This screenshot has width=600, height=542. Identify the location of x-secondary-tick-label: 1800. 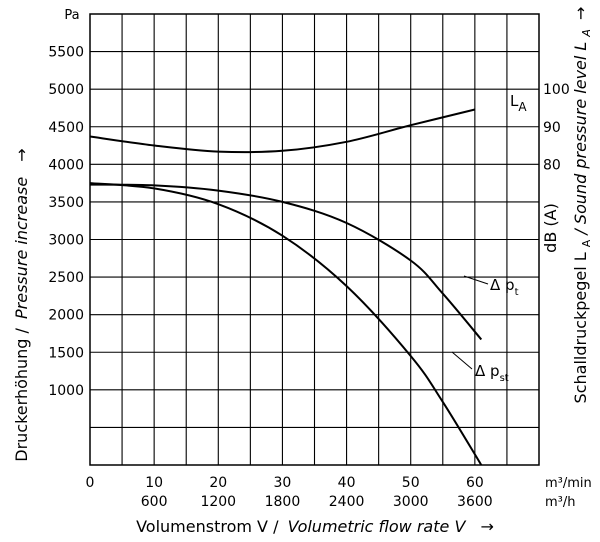
(283, 502).